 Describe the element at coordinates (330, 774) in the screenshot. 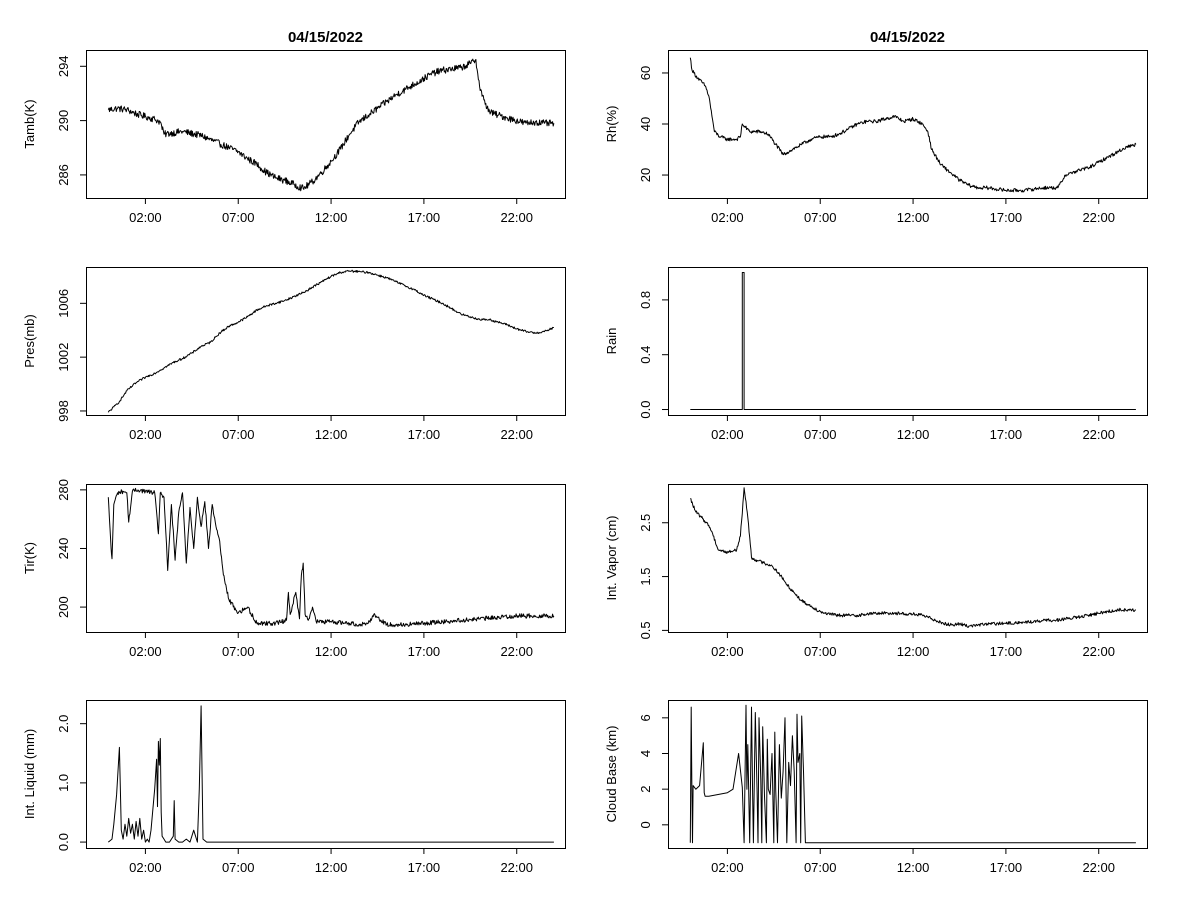

I see `series-line-liquid` at that location.